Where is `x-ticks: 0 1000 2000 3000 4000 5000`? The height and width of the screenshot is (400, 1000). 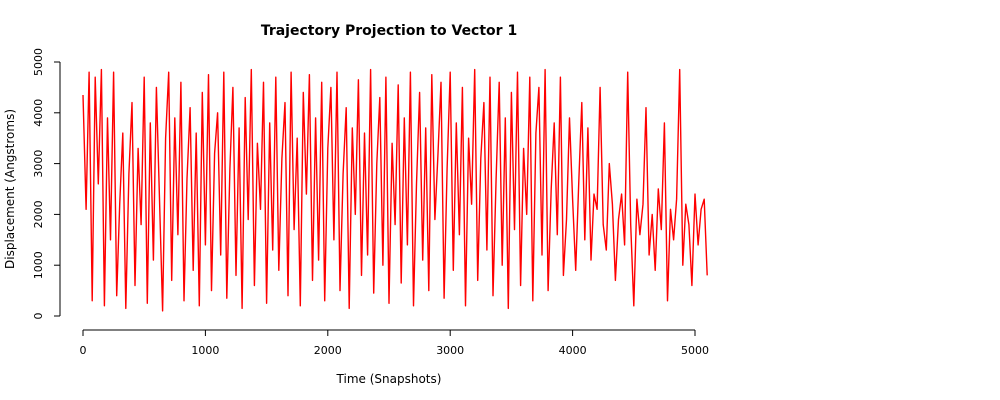
x-ticks: 0 1000 2000 3000 4000 5000 is located at coordinates (394, 343).